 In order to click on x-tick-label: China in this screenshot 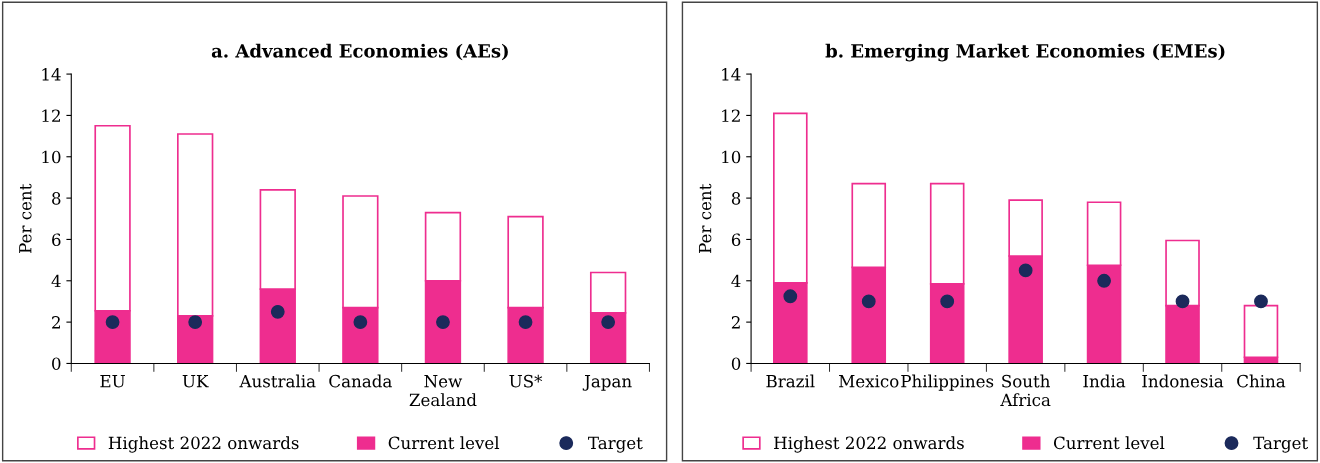, I will do `click(1261, 381)`.